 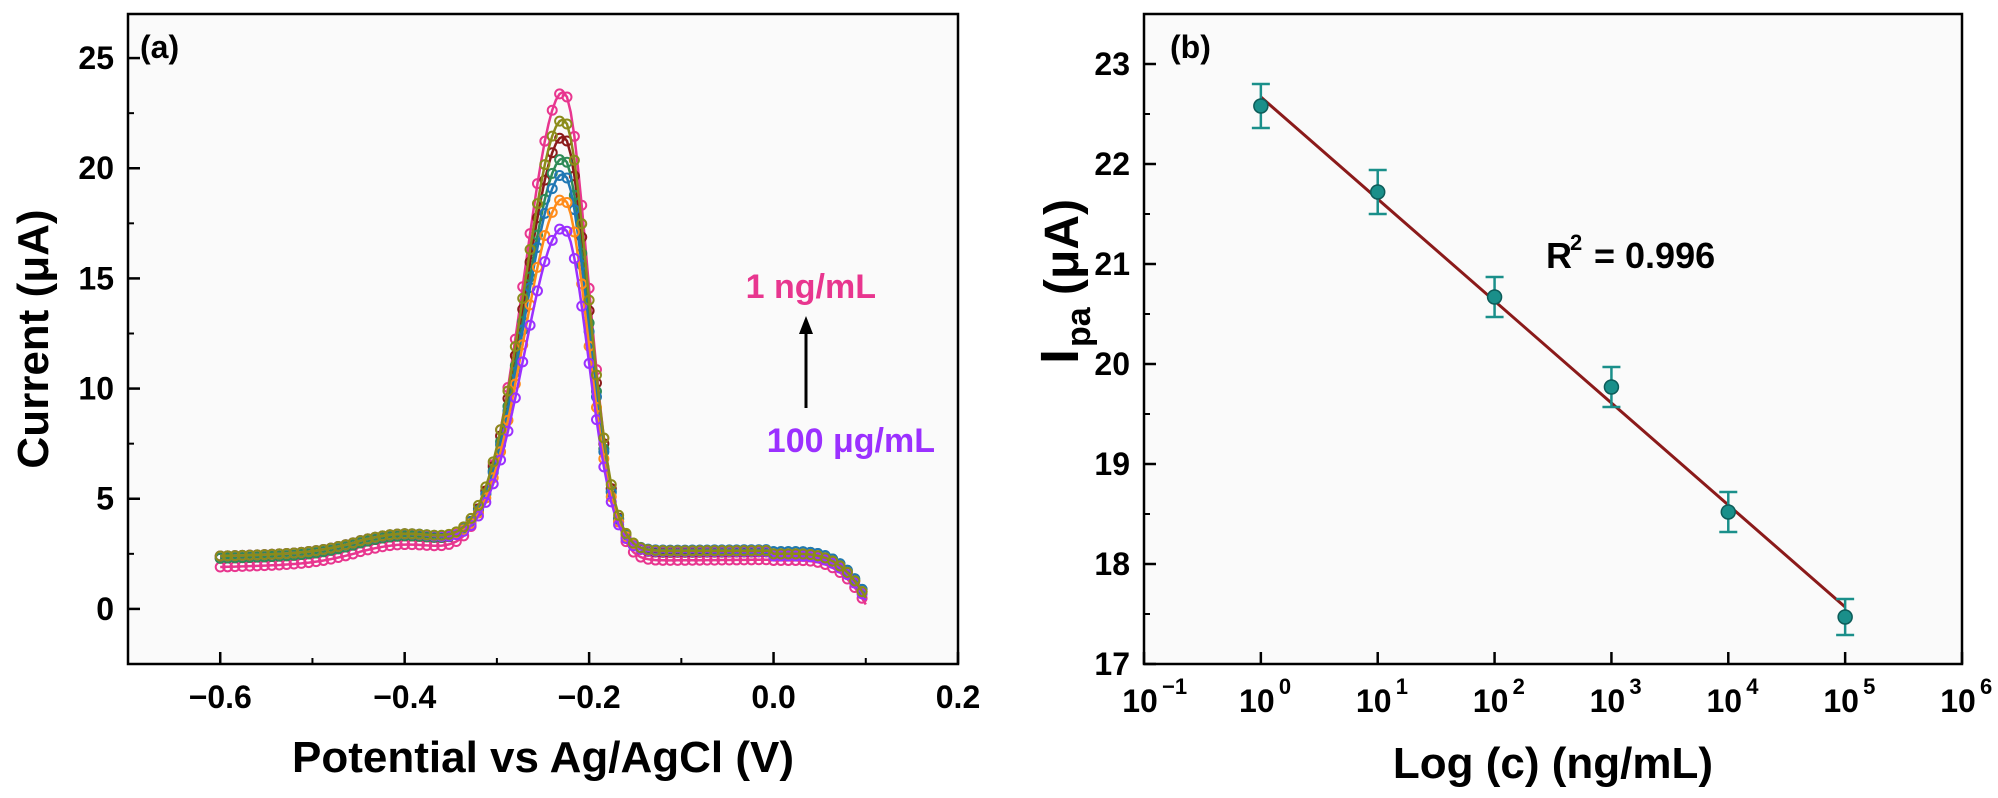 What do you see at coordinates (811, 287) in the screenshot?
I see `annotation-1ngml: 1 ng/mL` at bounding box center [811, 287].